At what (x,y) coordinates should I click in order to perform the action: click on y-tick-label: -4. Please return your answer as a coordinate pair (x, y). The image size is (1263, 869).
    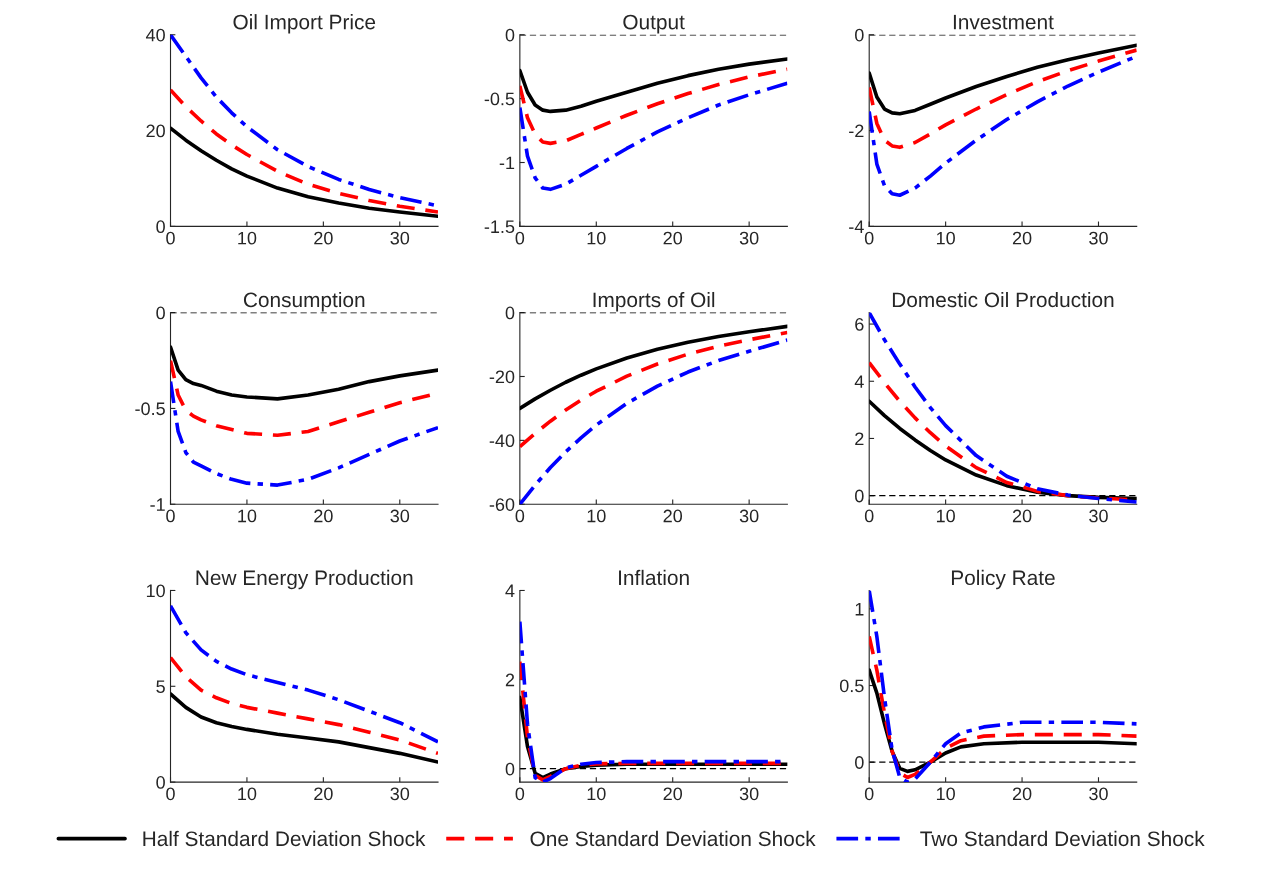
    Looking at the image, I should click on (856, 226).